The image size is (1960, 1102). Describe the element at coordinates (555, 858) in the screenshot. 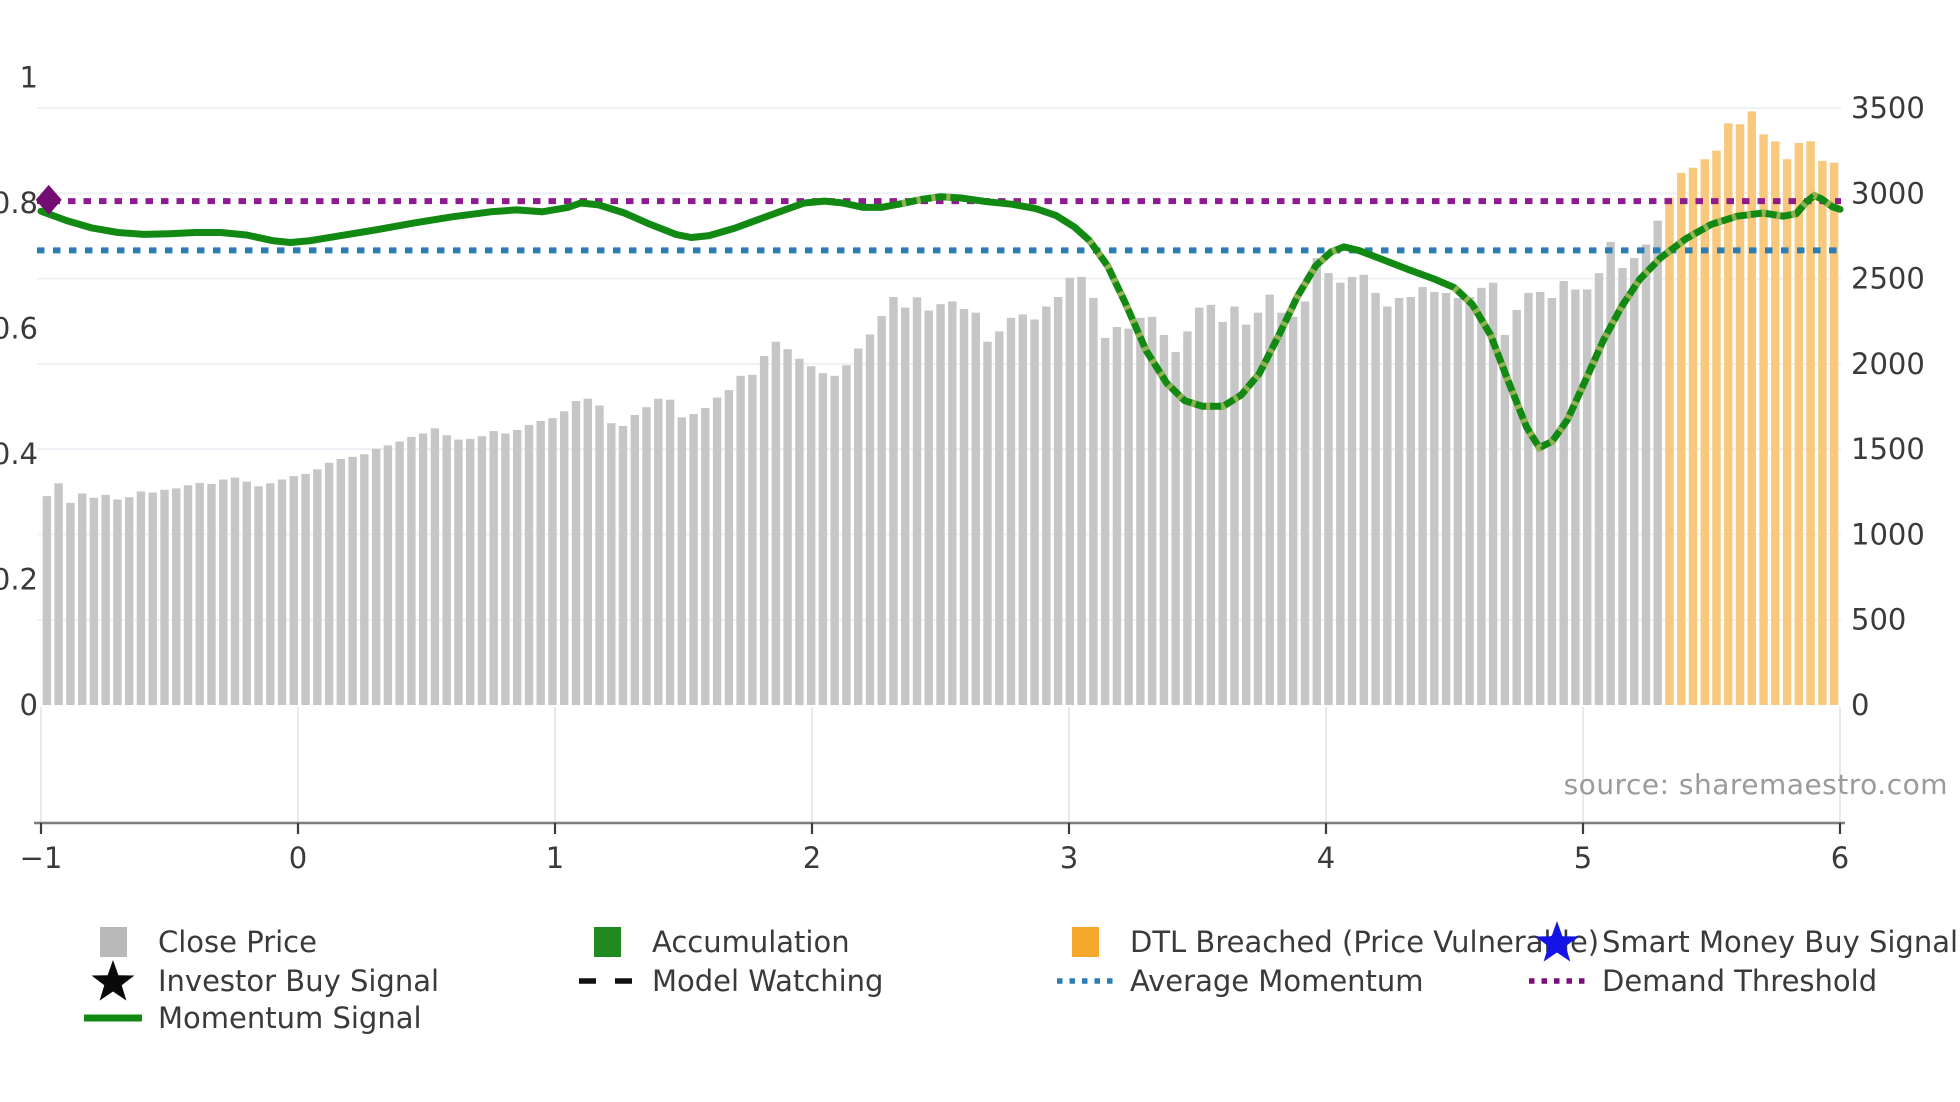

I see `svg-text: 1` at that location.